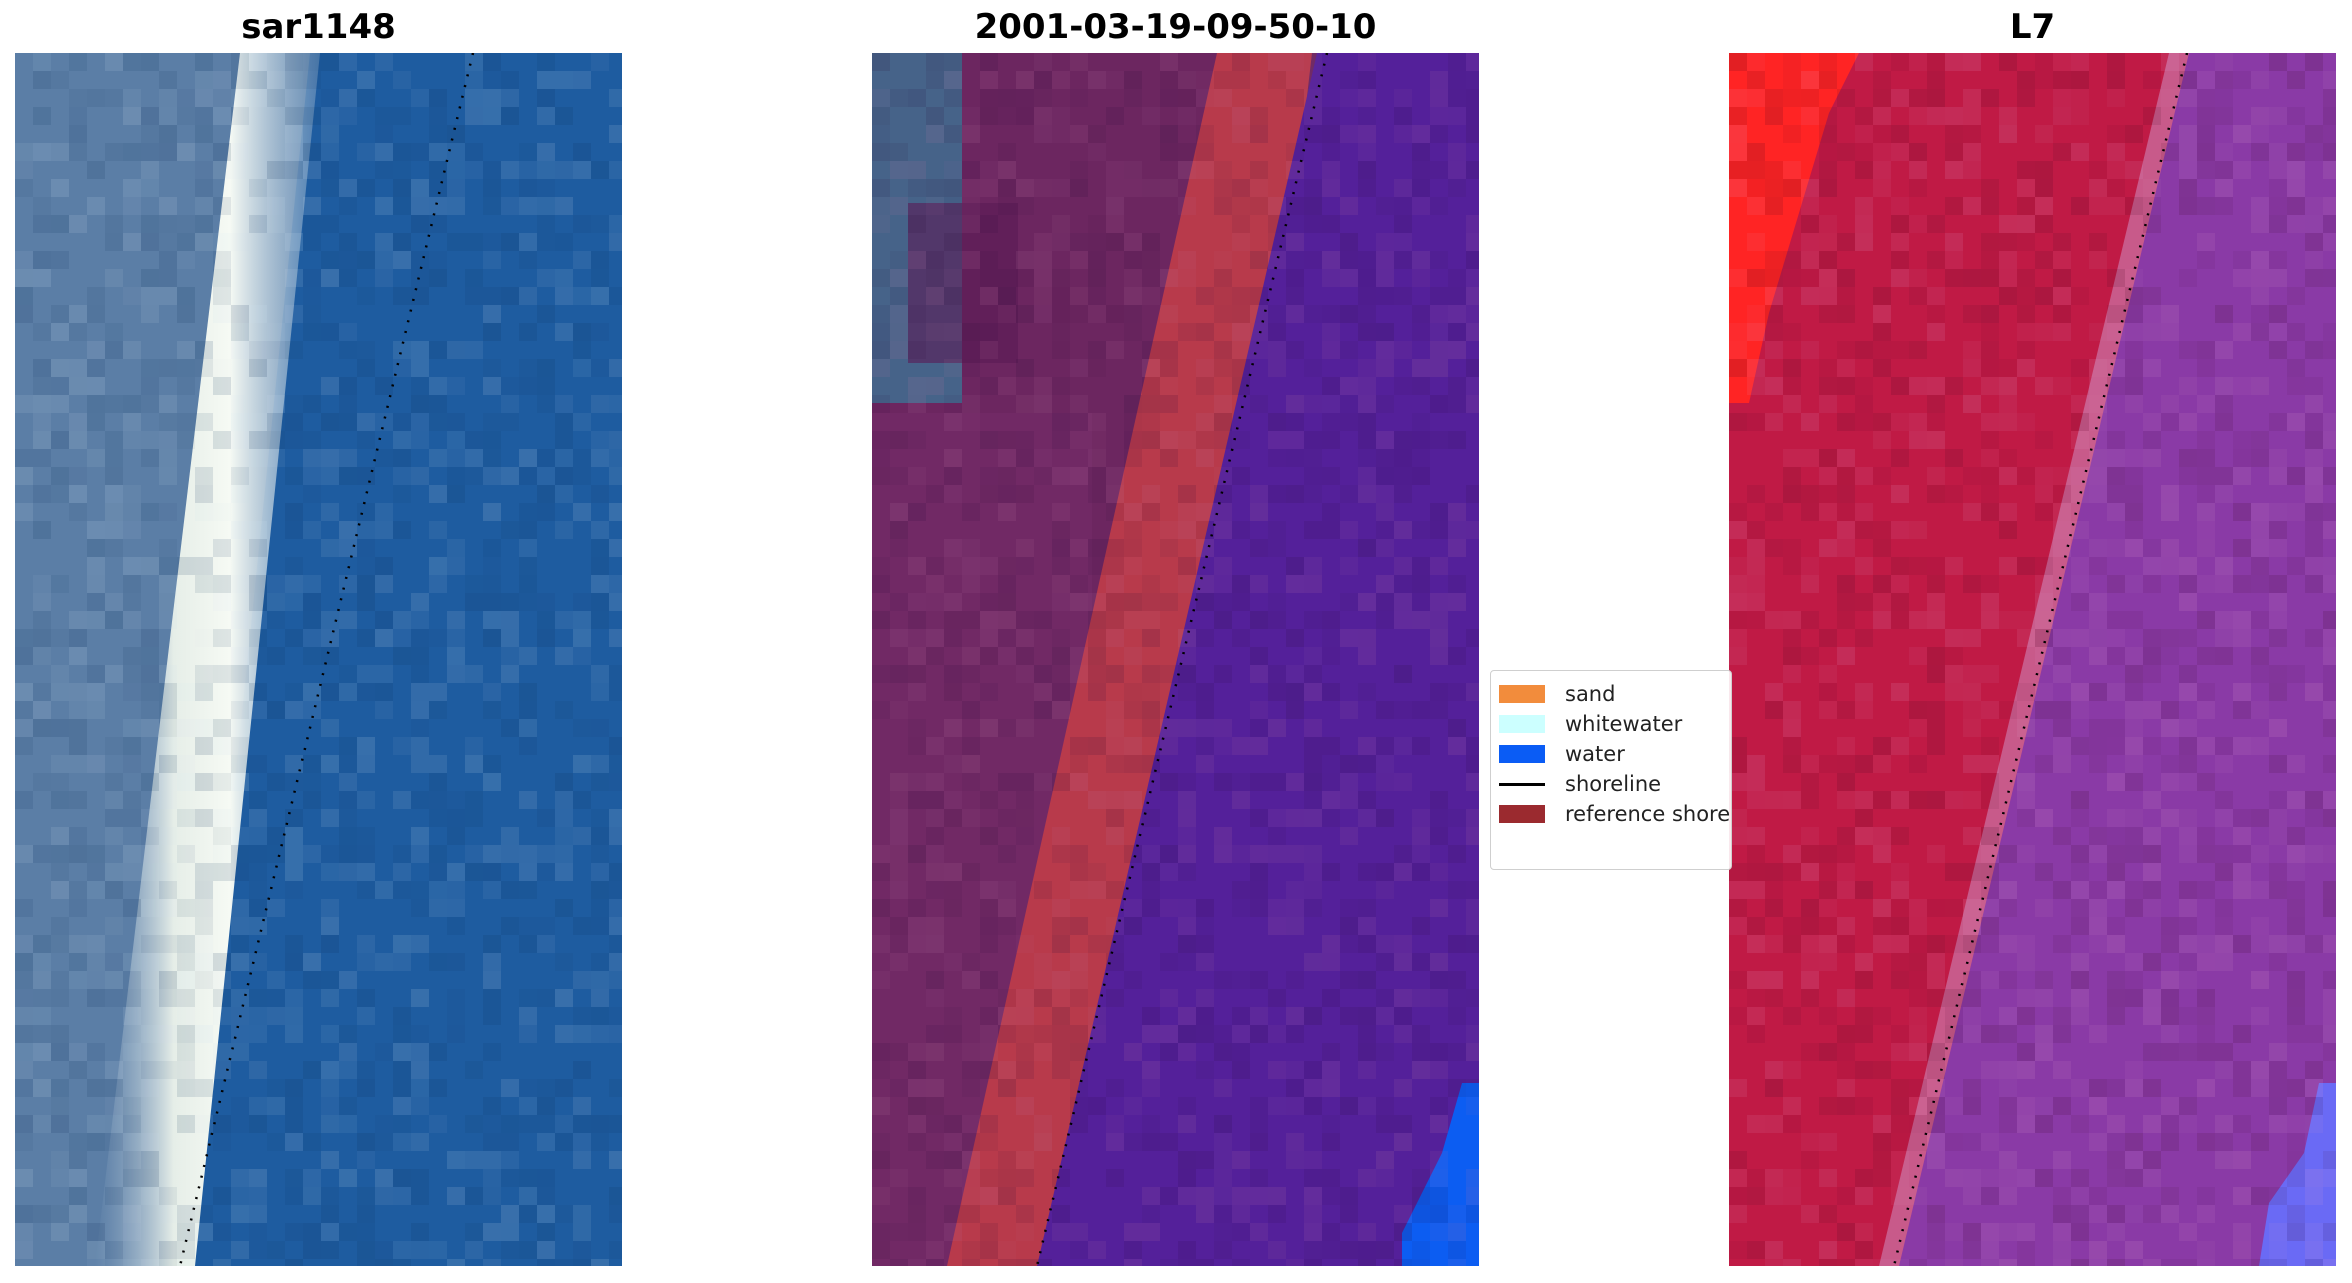 Image resolution: width=2352 pixels, height=1283 pixels. What do you see at coordinates (207, 659) in the screenshot?
I see `whitewater-band` at bounding box center [207, 659].